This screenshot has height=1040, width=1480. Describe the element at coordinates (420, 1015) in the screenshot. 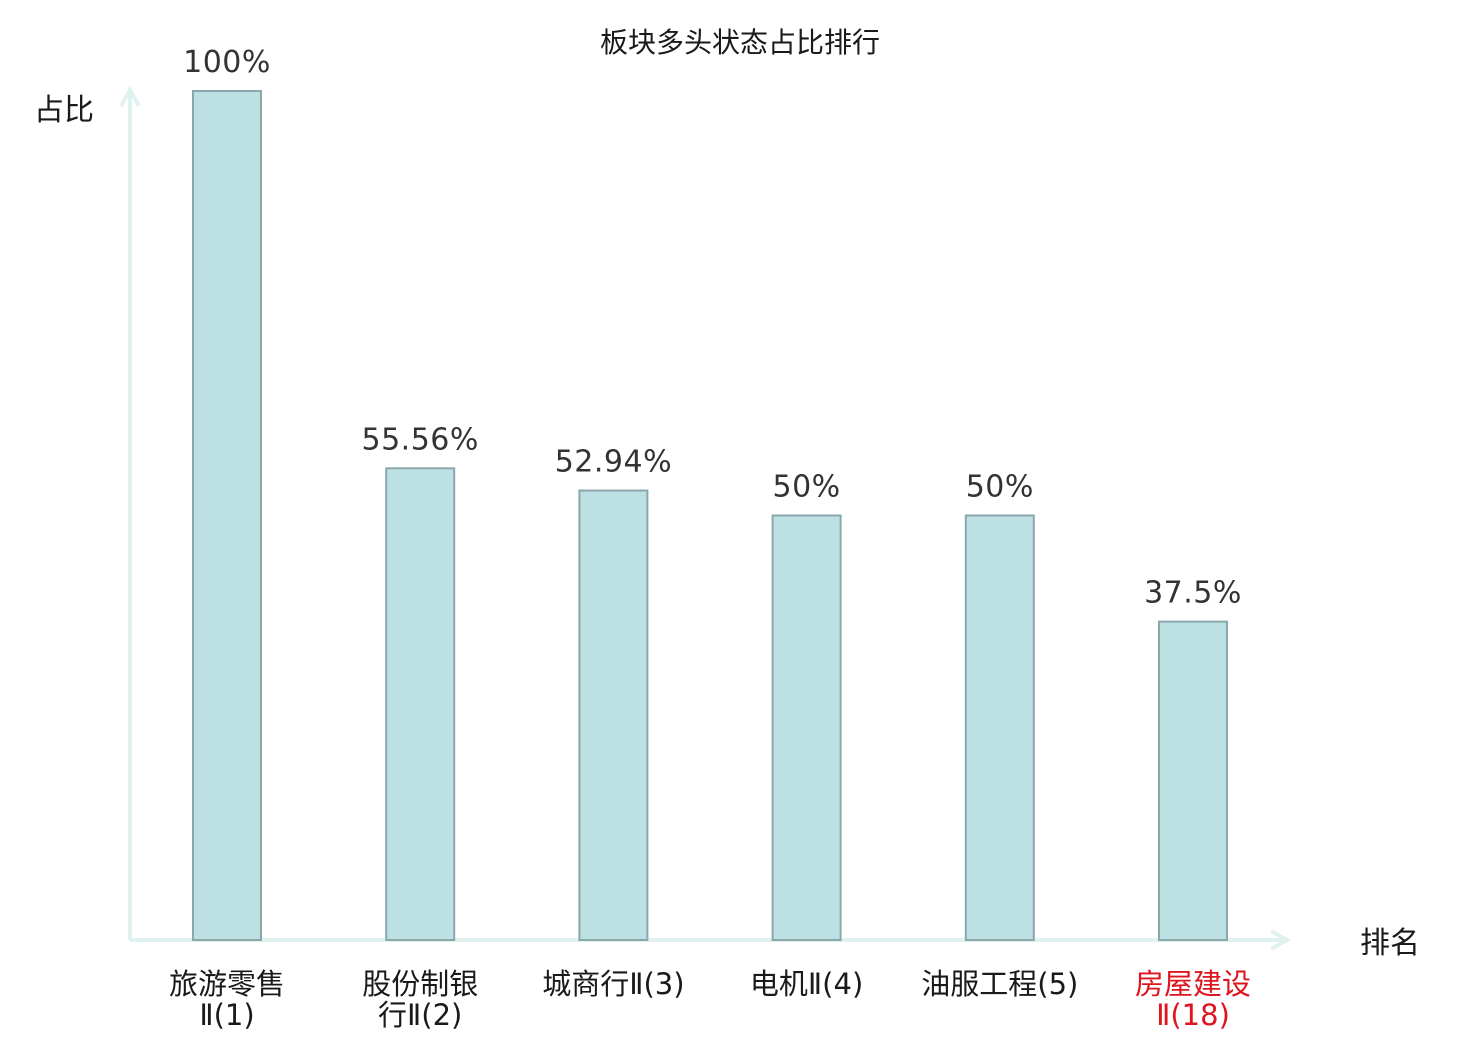

I see `category-label-line2: 行Ⅱ(2)` at that location.